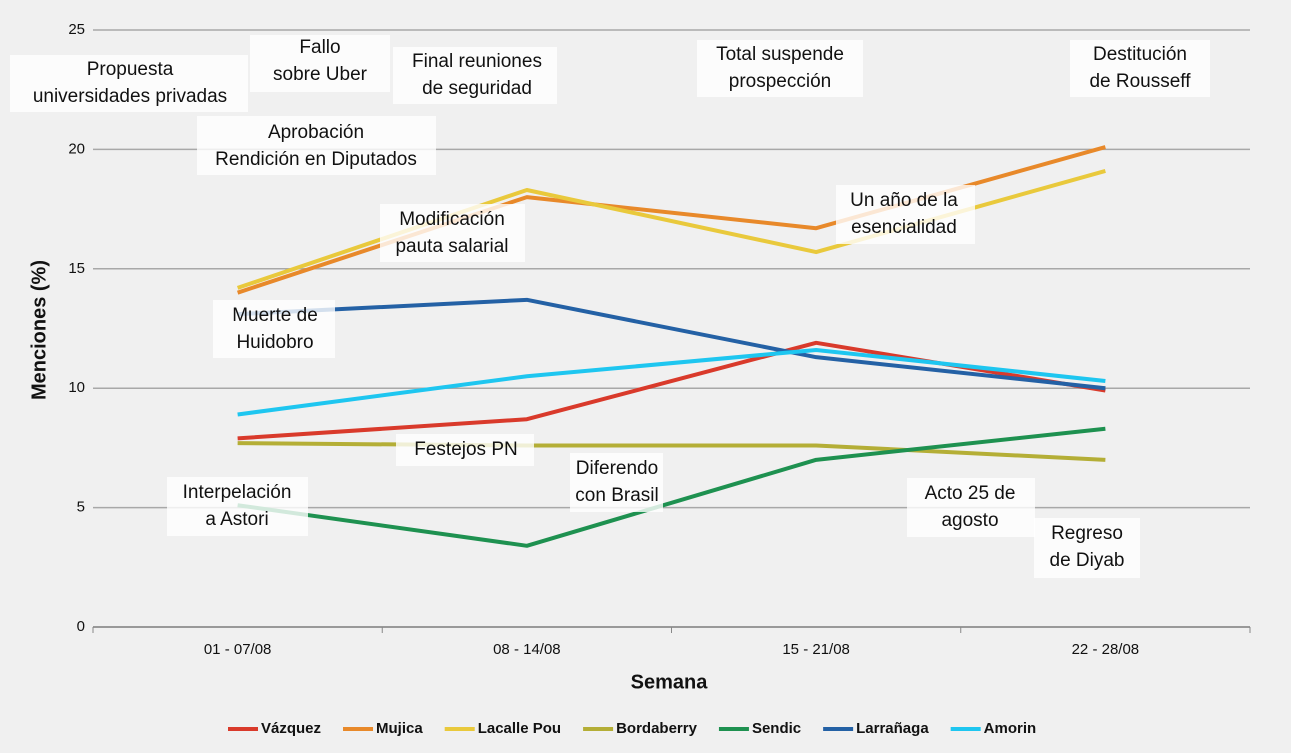 The image size is (1291, 753). Describe the element at coordinates (519, 728) in the screenshot. I see `legend-label: Lacalle Pou` at that location.